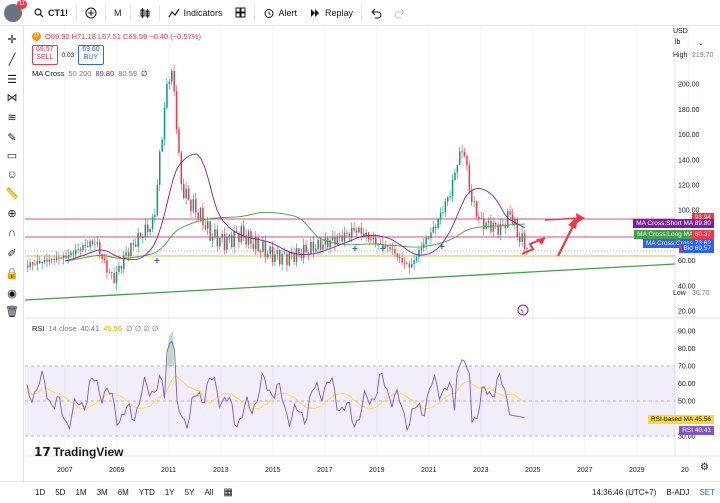  Describe the element at coordinates (169, 492) in the screenshot. I see `range-button: 1Y` at that location.